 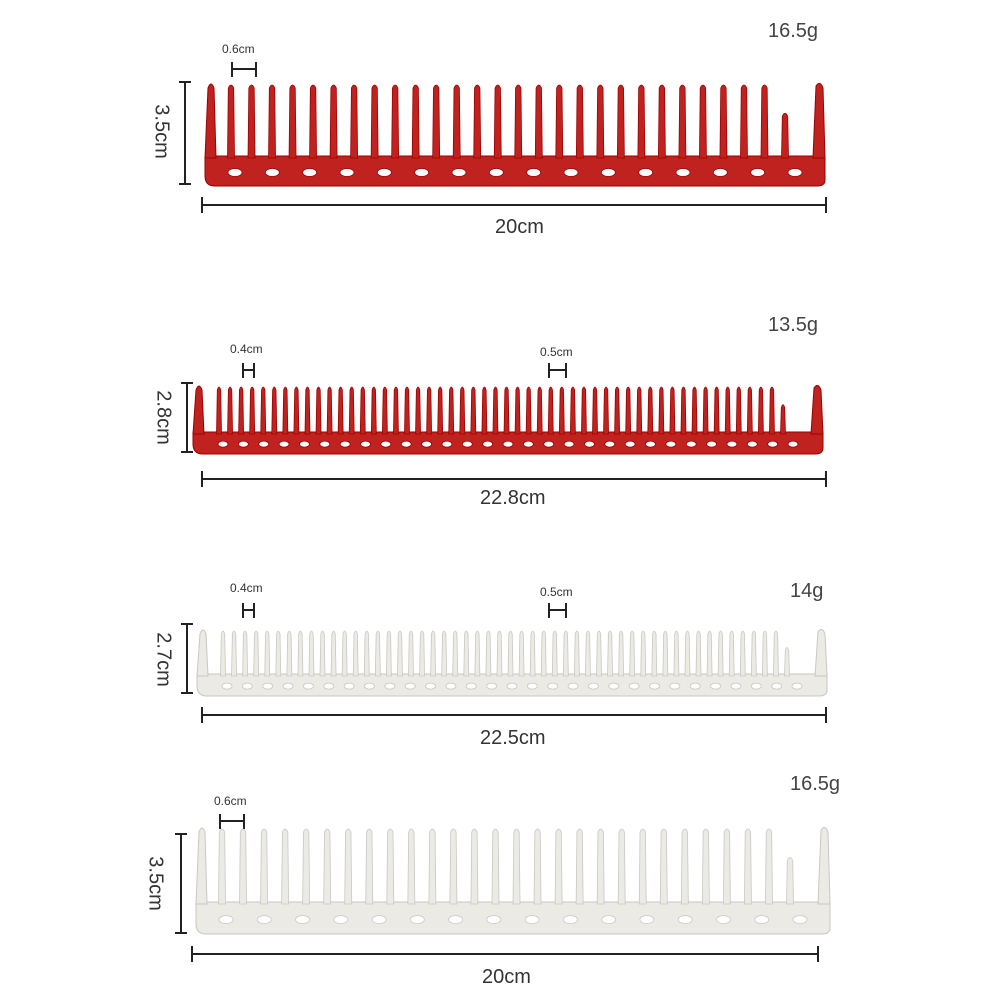 What do you see at coordinates (513, 918) in the screenshot?
I see `comb-spine` at bounding box center [513, 918].